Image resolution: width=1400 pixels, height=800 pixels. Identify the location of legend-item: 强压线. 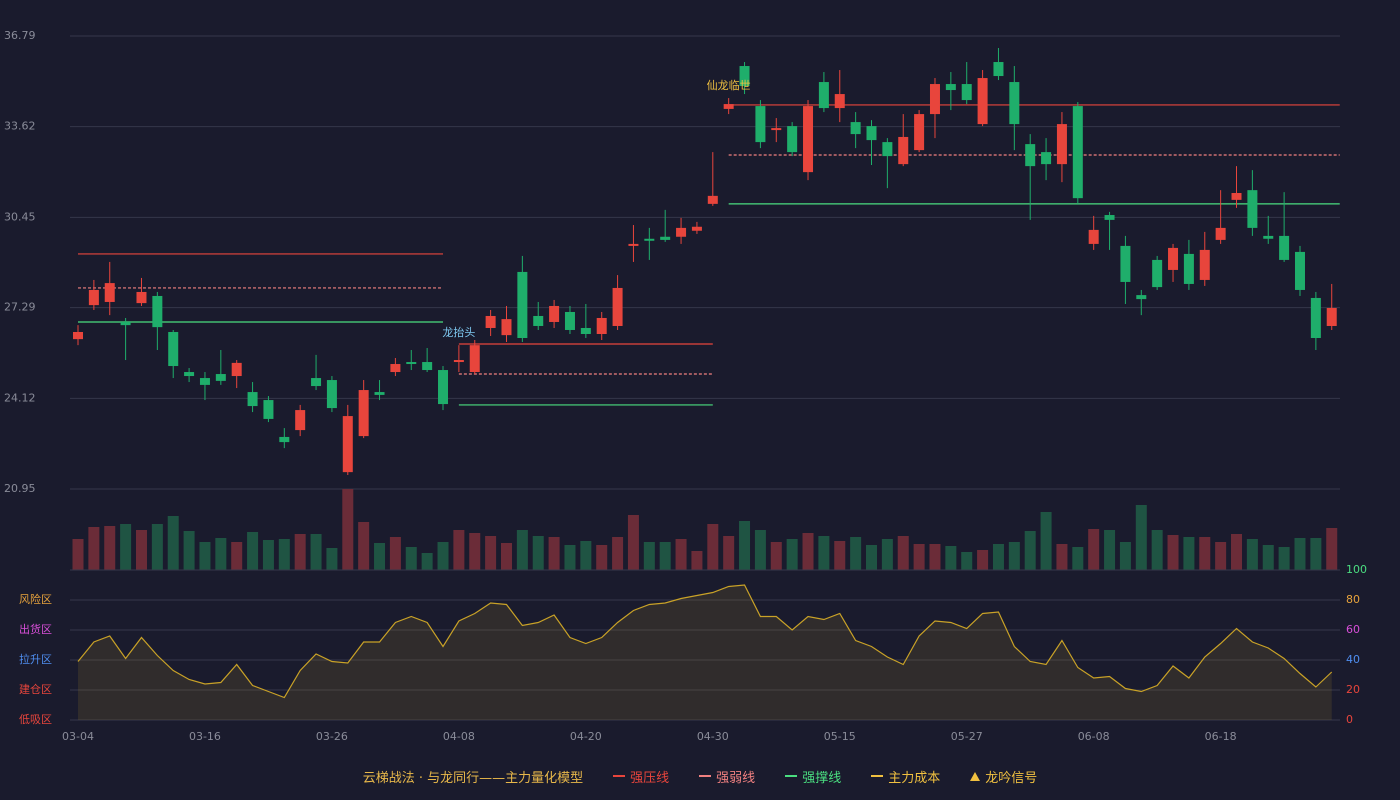
(641, 776).